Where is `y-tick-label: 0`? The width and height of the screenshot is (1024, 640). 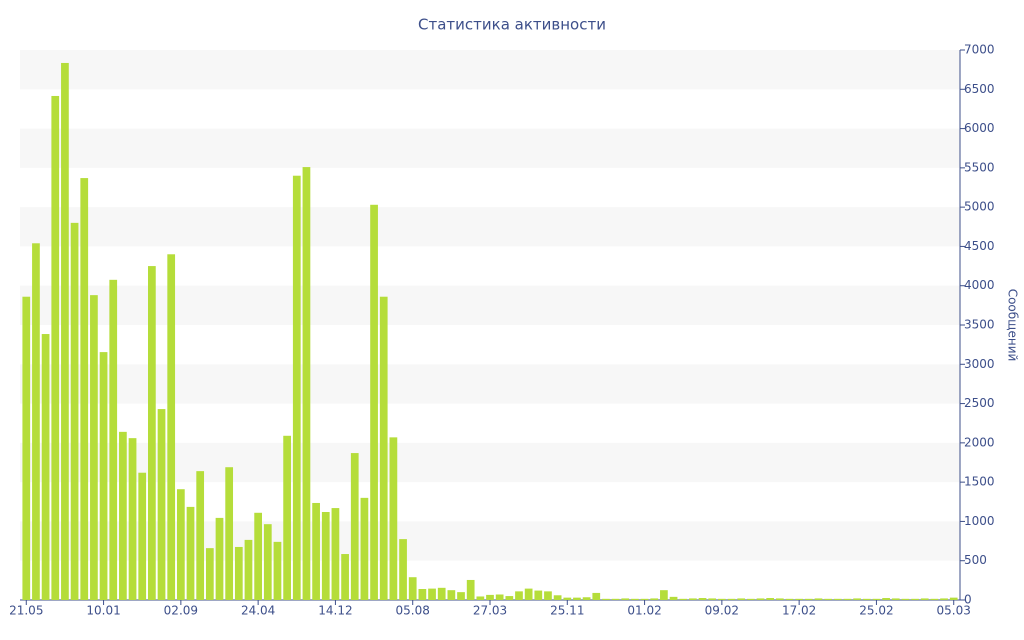 y-tick-label: 0 is located at coordinates (968, 600).